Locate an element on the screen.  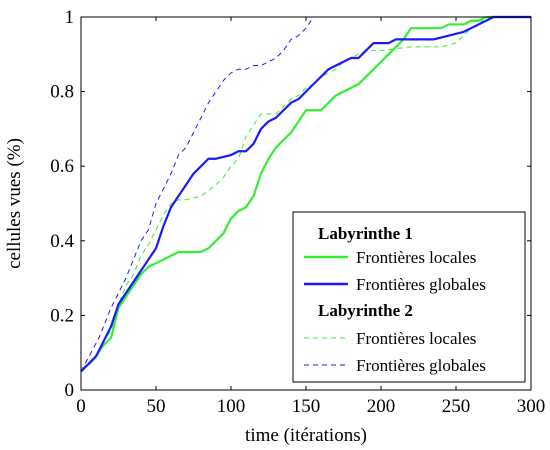
x-tick-label: 150 is located at coordinates (306, 406).